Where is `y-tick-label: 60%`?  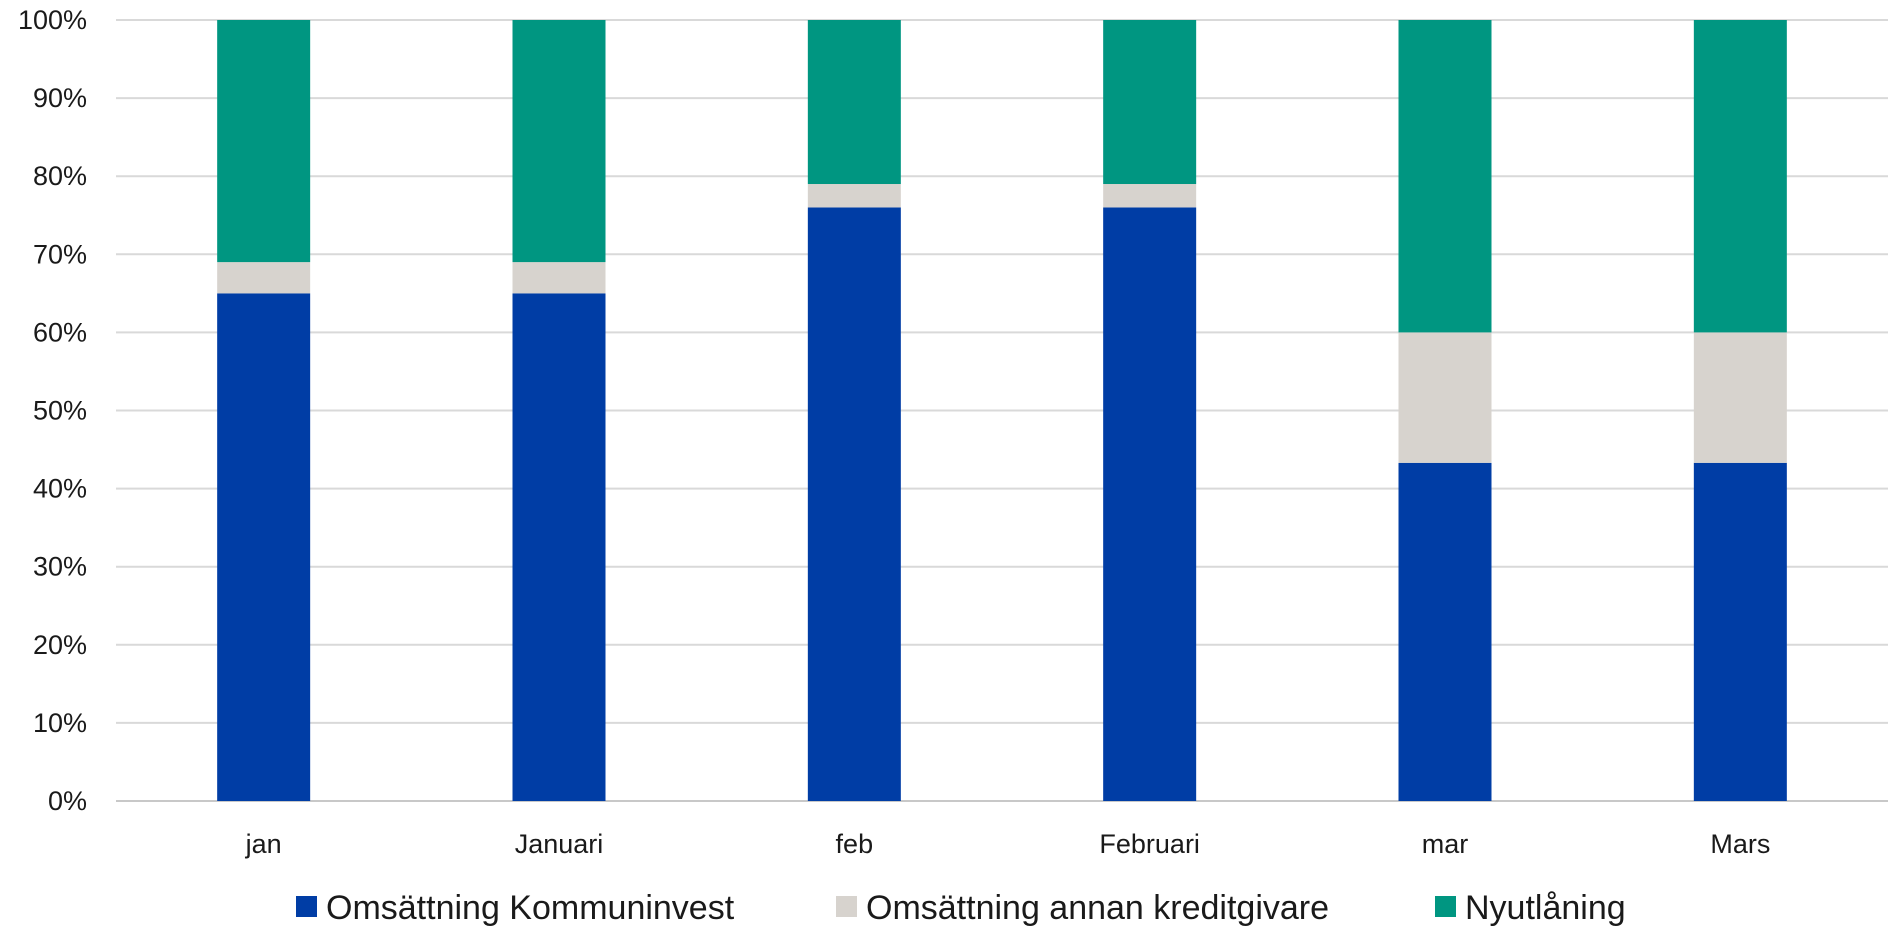 y-tick-label: 60% is located at coordinates (60, 332).